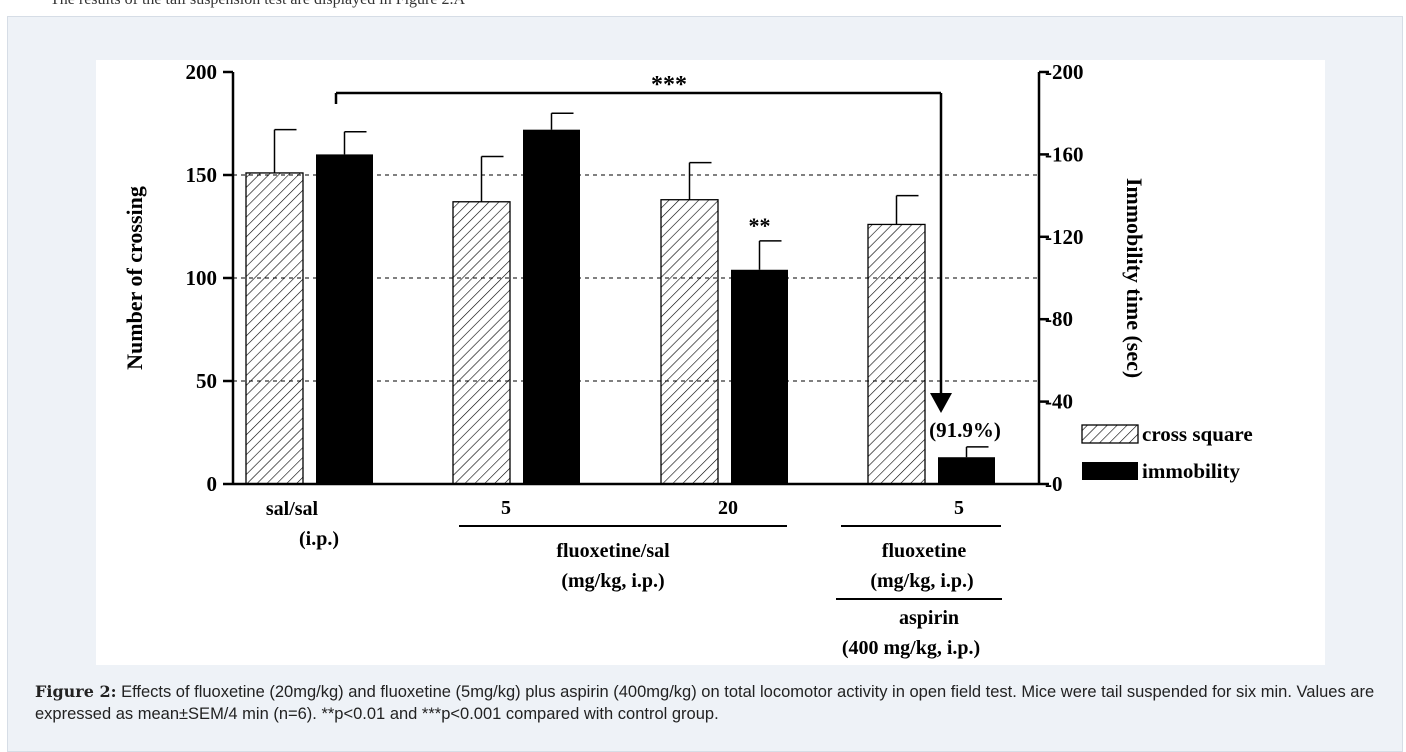  I want to click on y2-tick-label: -160, so click(1064, 154).